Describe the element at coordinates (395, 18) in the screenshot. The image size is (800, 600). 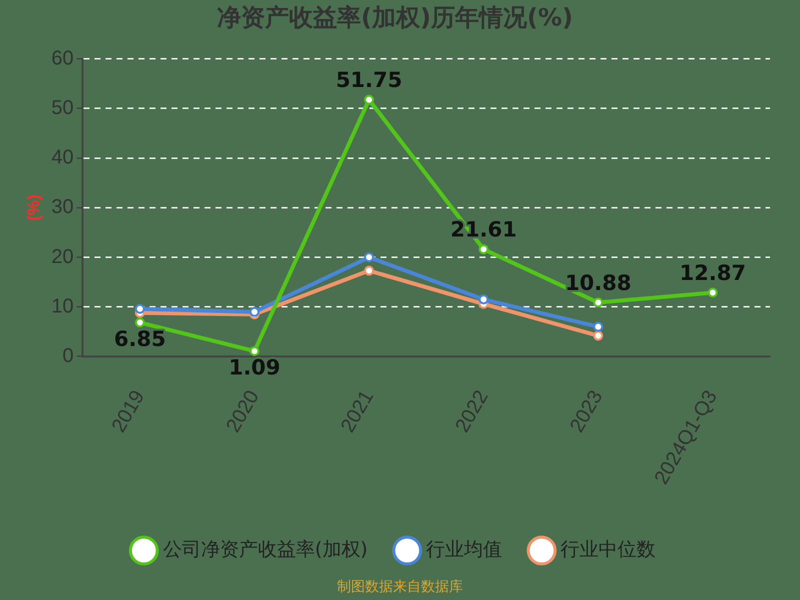
I see `chart-title: 净资产收益率(加权)历年情况(%)` at that location.